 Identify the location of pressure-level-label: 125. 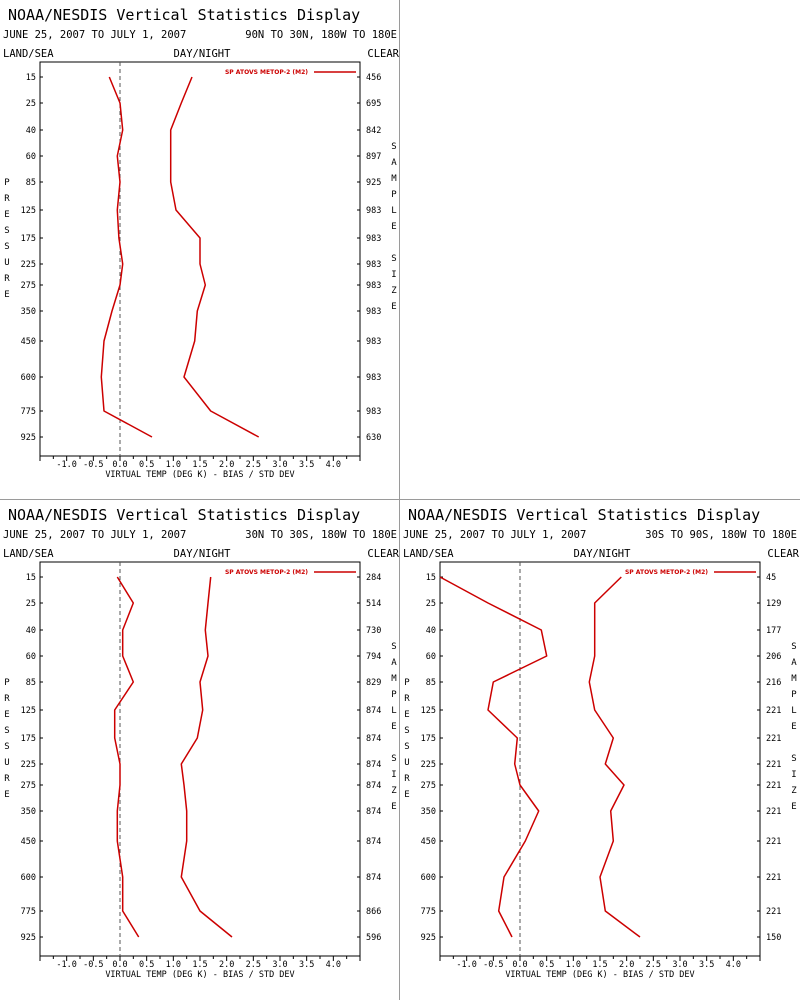
(428, 711).